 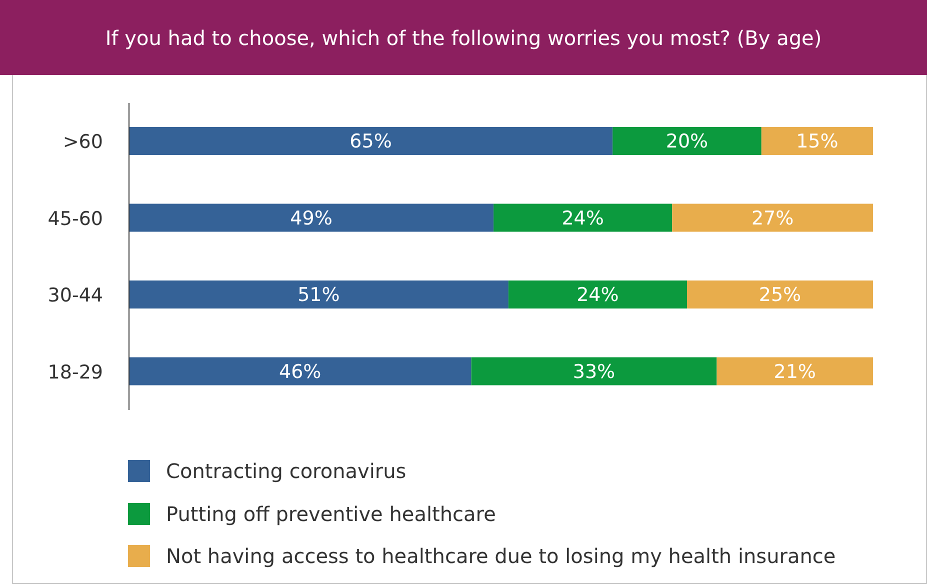 What do you see at coordinates (82, 142) in the screenshot?
I see `y-tick-label: >60` at bounding box center [82, 142].